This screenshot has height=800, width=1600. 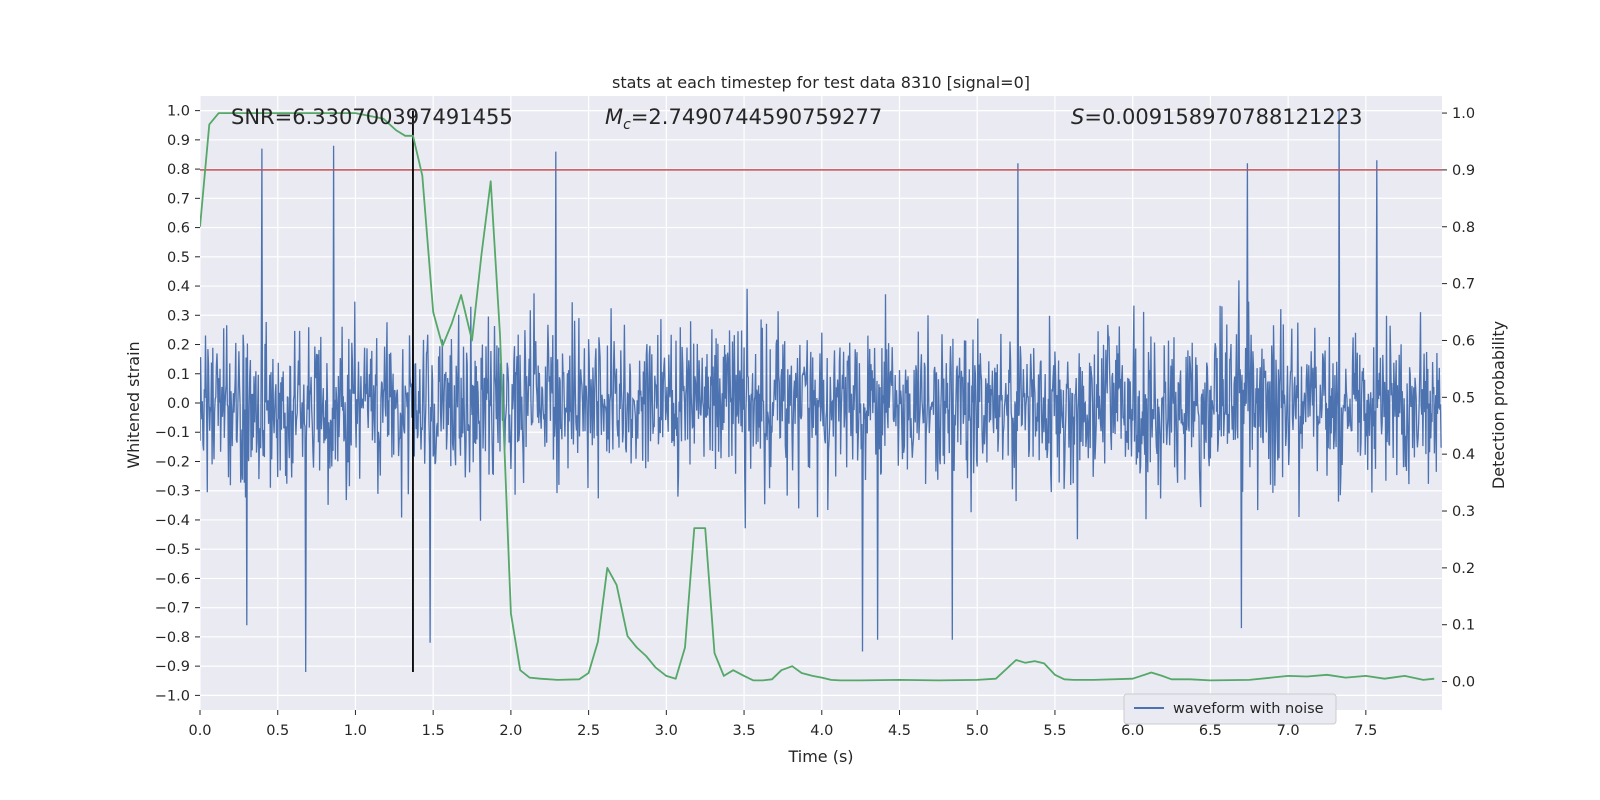 I want to click on left-y-tick-label: 0.8, so click(x=178, y=170).